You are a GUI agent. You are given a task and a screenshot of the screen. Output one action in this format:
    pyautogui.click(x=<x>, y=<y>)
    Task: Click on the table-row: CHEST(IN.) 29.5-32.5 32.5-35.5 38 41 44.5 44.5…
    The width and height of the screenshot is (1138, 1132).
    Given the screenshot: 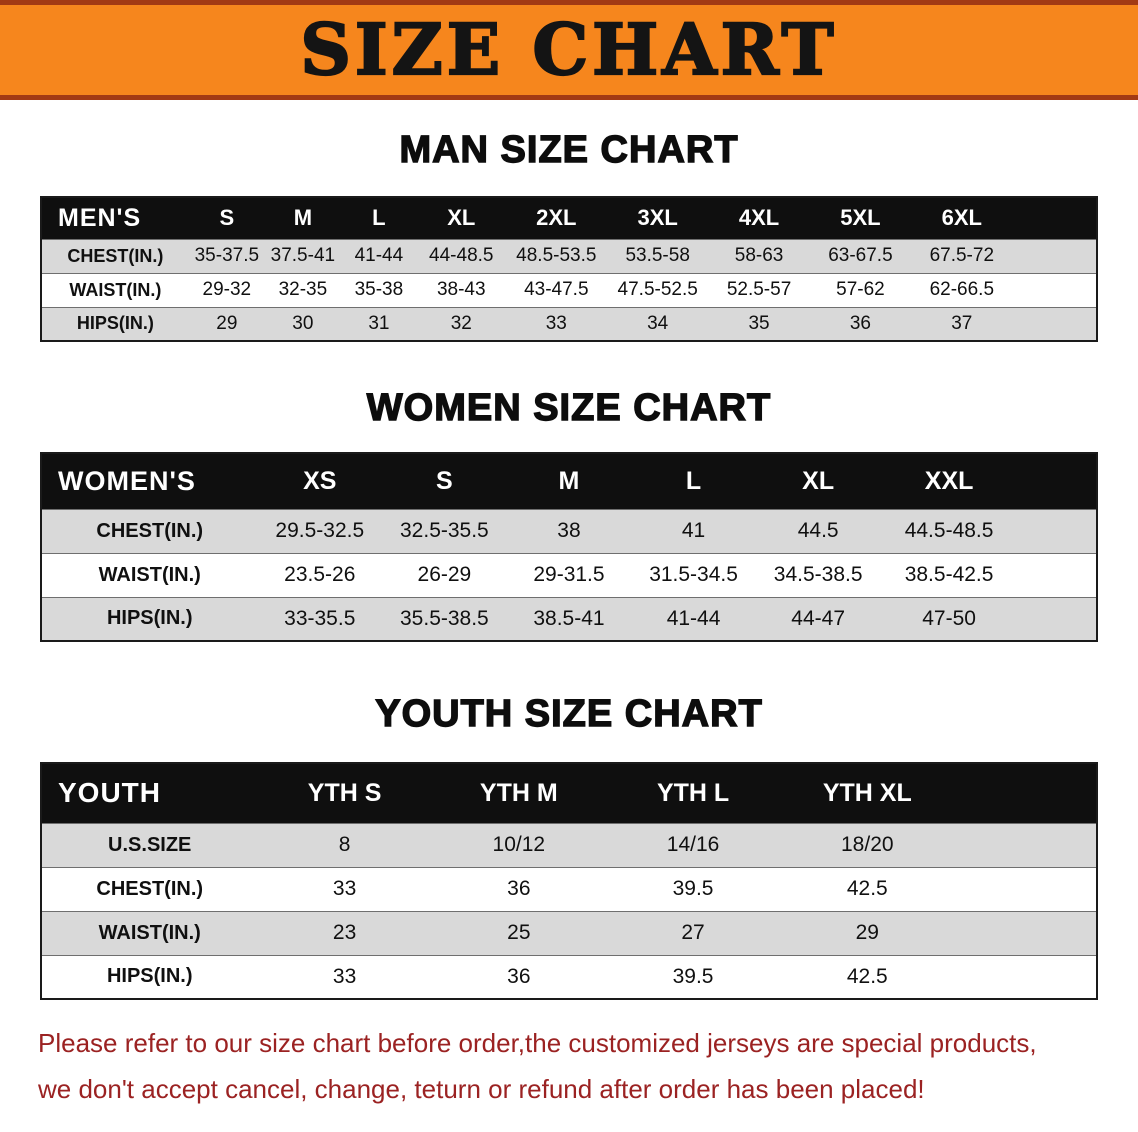 What is the action you would take?
    pyautogui.click(x=569, y=531)
    